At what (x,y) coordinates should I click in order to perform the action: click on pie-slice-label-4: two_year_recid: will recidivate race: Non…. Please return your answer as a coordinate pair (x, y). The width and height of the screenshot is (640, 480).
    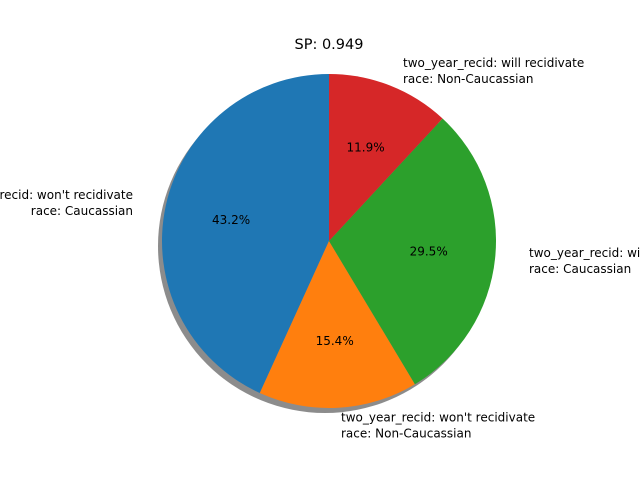
    Looking at the image, I should click on (493, 71).